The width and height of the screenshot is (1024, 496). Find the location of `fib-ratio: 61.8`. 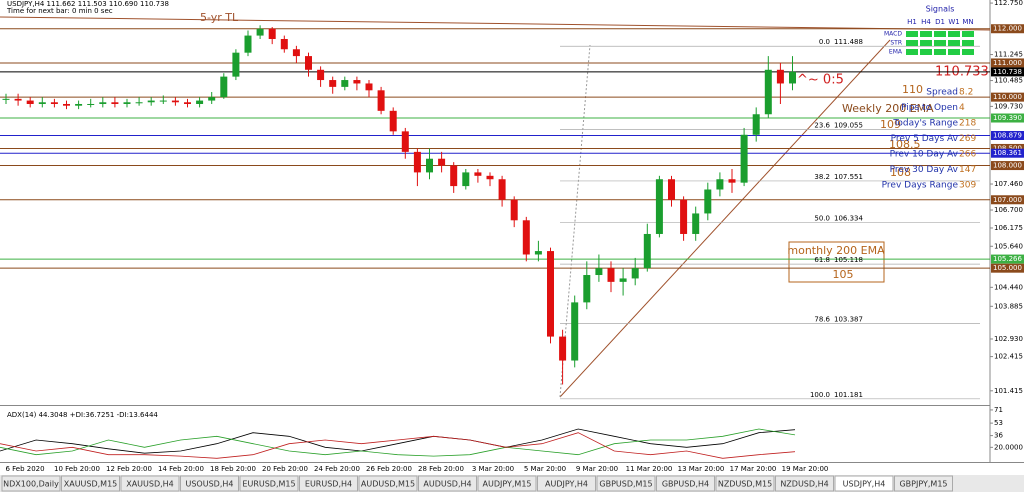

fib-ratio: 61.8 is located at coordinates (822, 260).